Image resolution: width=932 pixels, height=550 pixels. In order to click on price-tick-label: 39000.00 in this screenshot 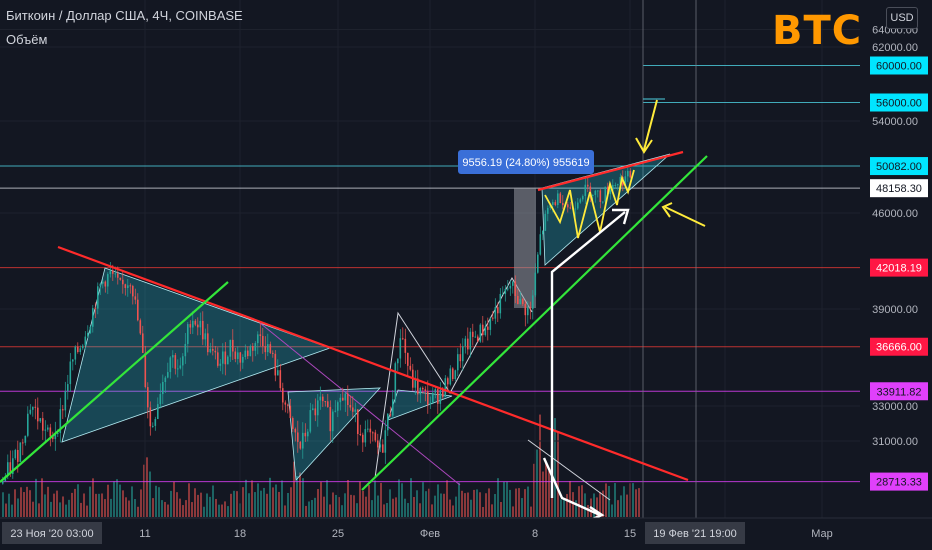, I will do `click(895, 310)`.